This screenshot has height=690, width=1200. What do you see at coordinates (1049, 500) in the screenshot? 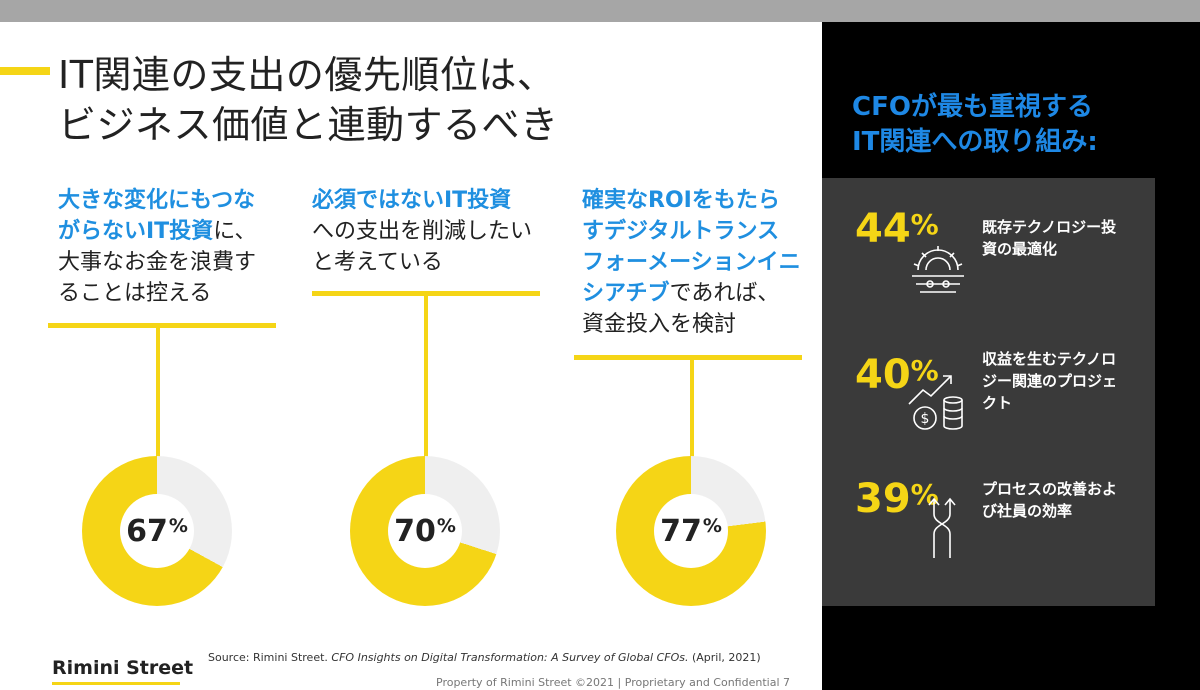
I see `stat-3-label: プロセスの改善およ び社員の効率` at bounding box center [1049, 500].